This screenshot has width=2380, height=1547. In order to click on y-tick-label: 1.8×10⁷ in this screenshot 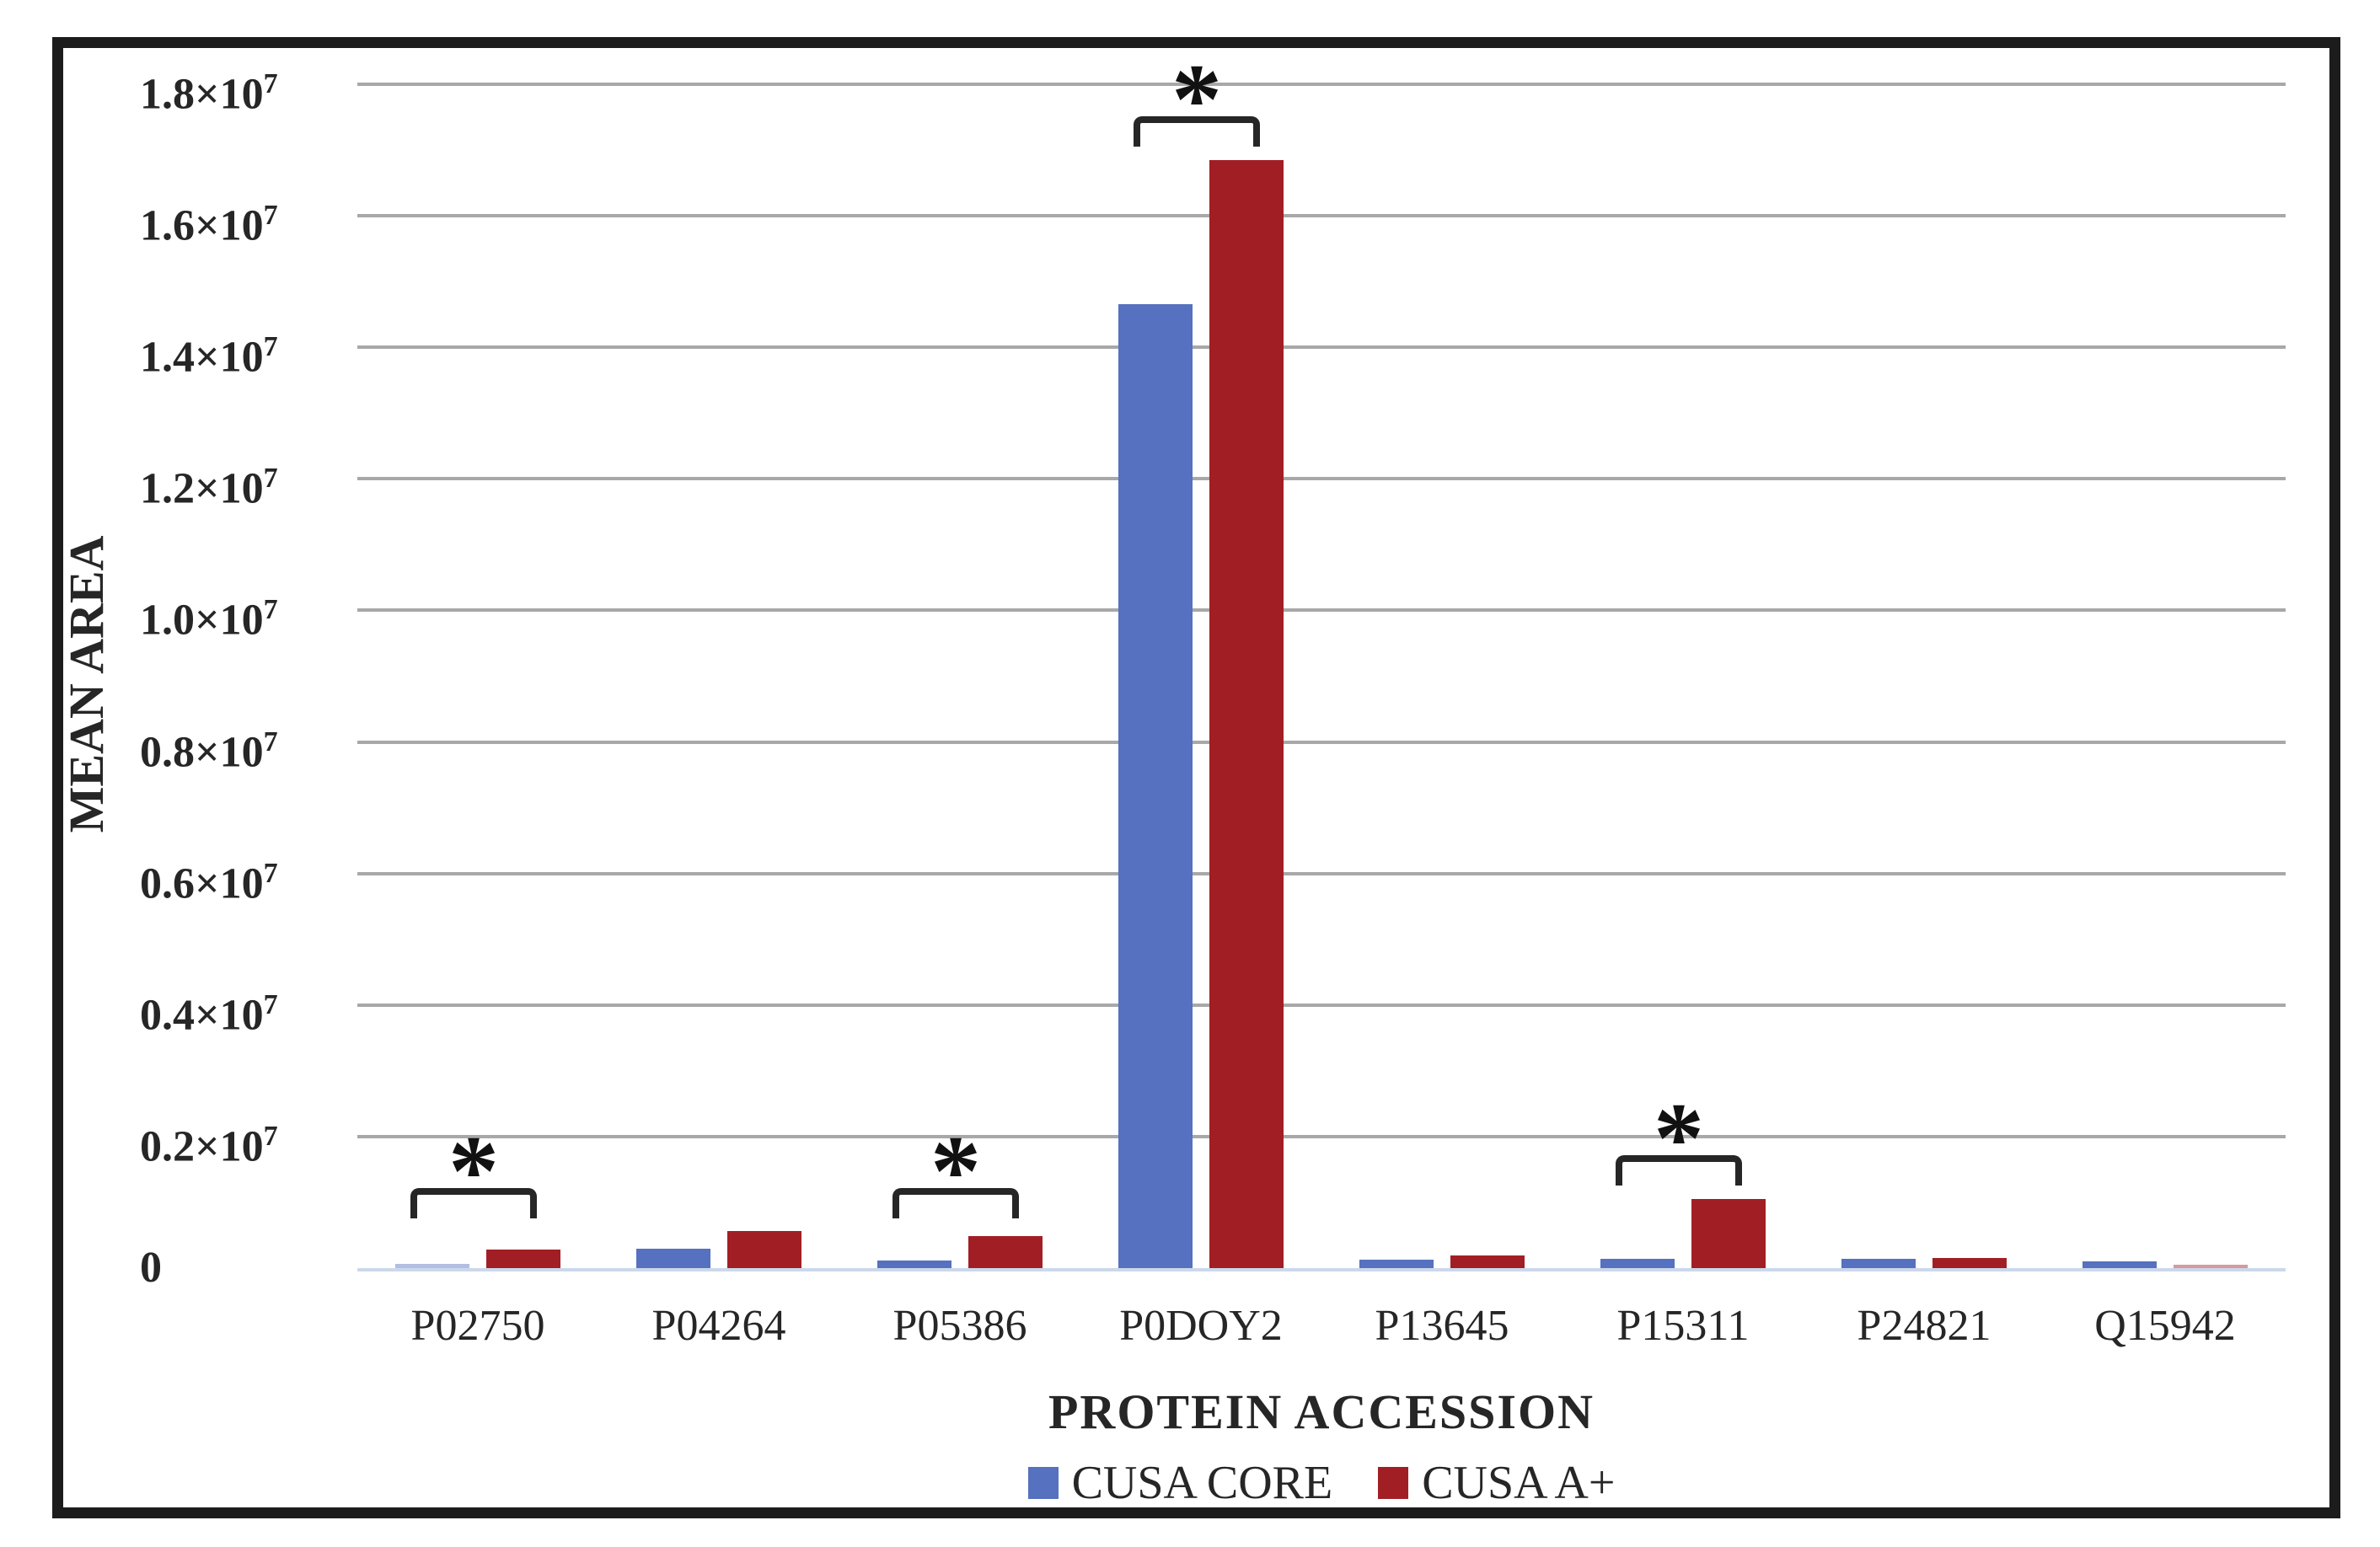, I will do `click(209, 93)`.